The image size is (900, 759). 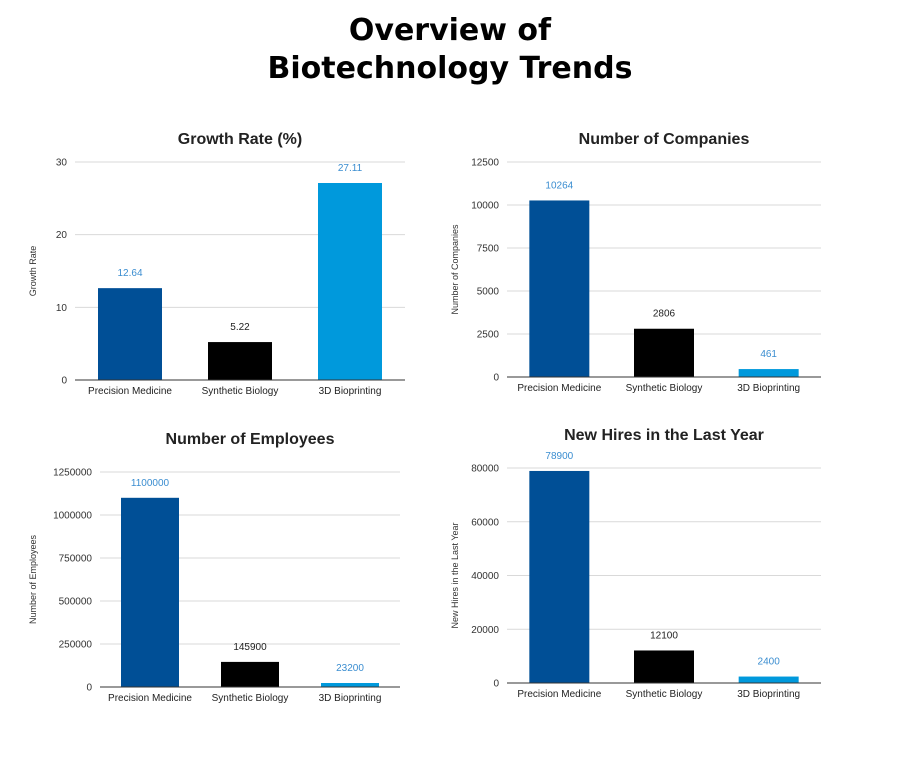 What do you see at coordinates (769, 662) in the screenshot?
I see `data-label: 2400` at bounding box center [769, 662].